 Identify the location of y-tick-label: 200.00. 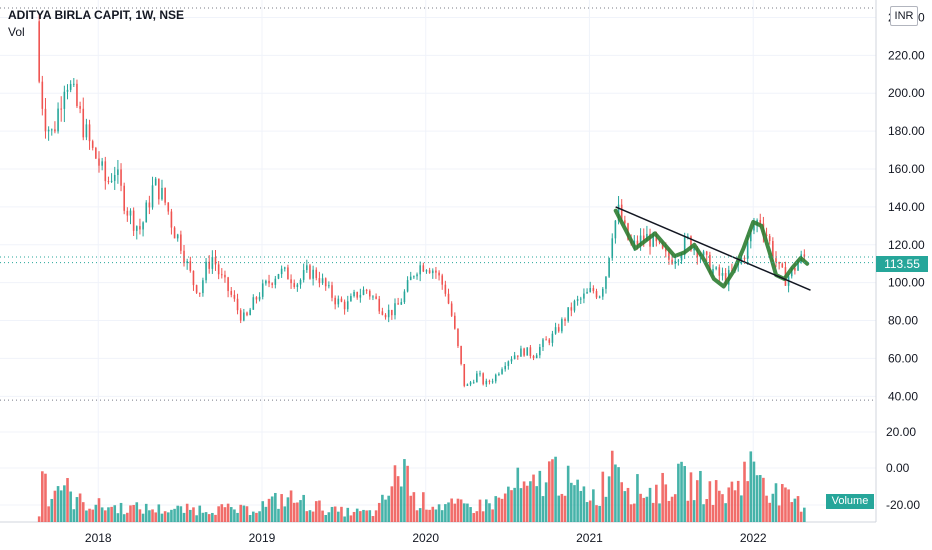
(906, 93).